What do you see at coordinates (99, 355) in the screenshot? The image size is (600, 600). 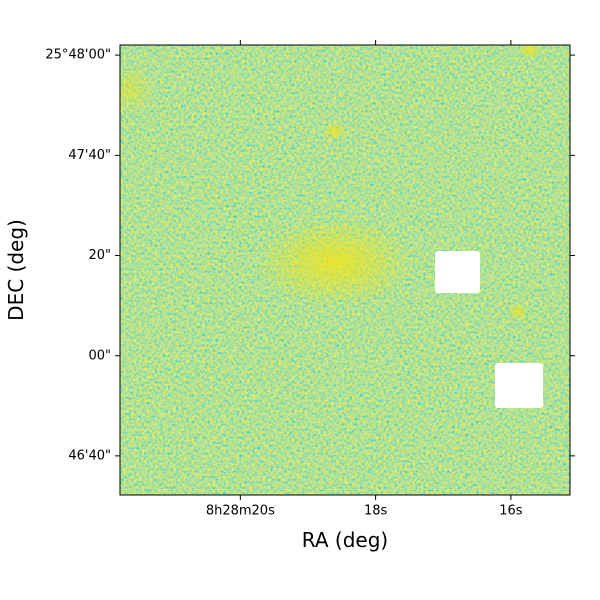 I see `y-tick-label: 00"` at bounding box center [99, 355].